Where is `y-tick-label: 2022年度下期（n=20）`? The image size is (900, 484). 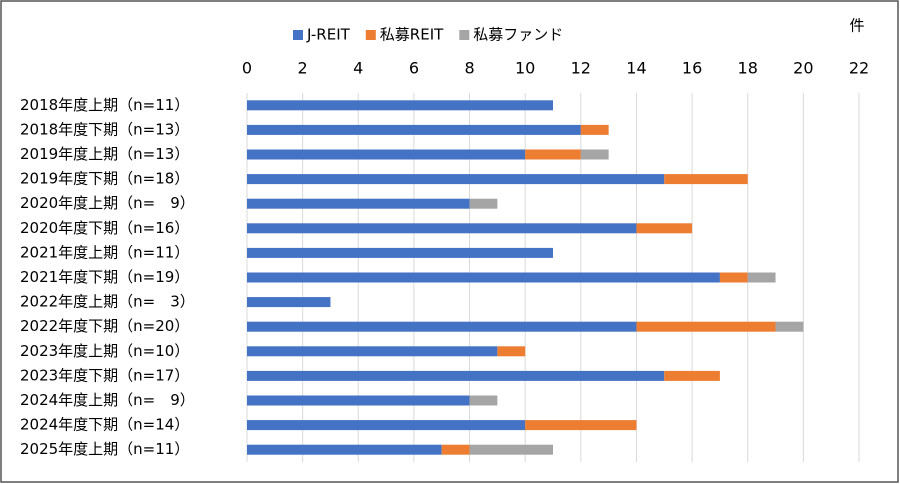 y-tick-label: 2022年度下期（n=20） is located at coordinates (104, 326).